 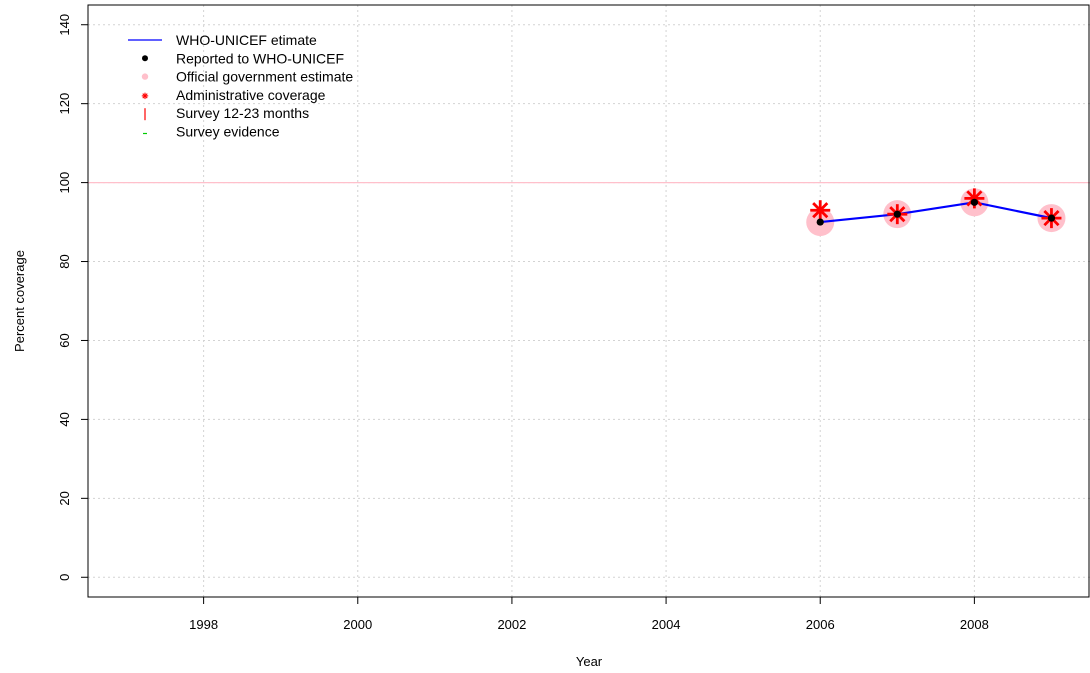 What do you see at coordinates (820, 624) in the screenshot?
I see `x-tick-label: 2006` at bounding box center [820, 624].